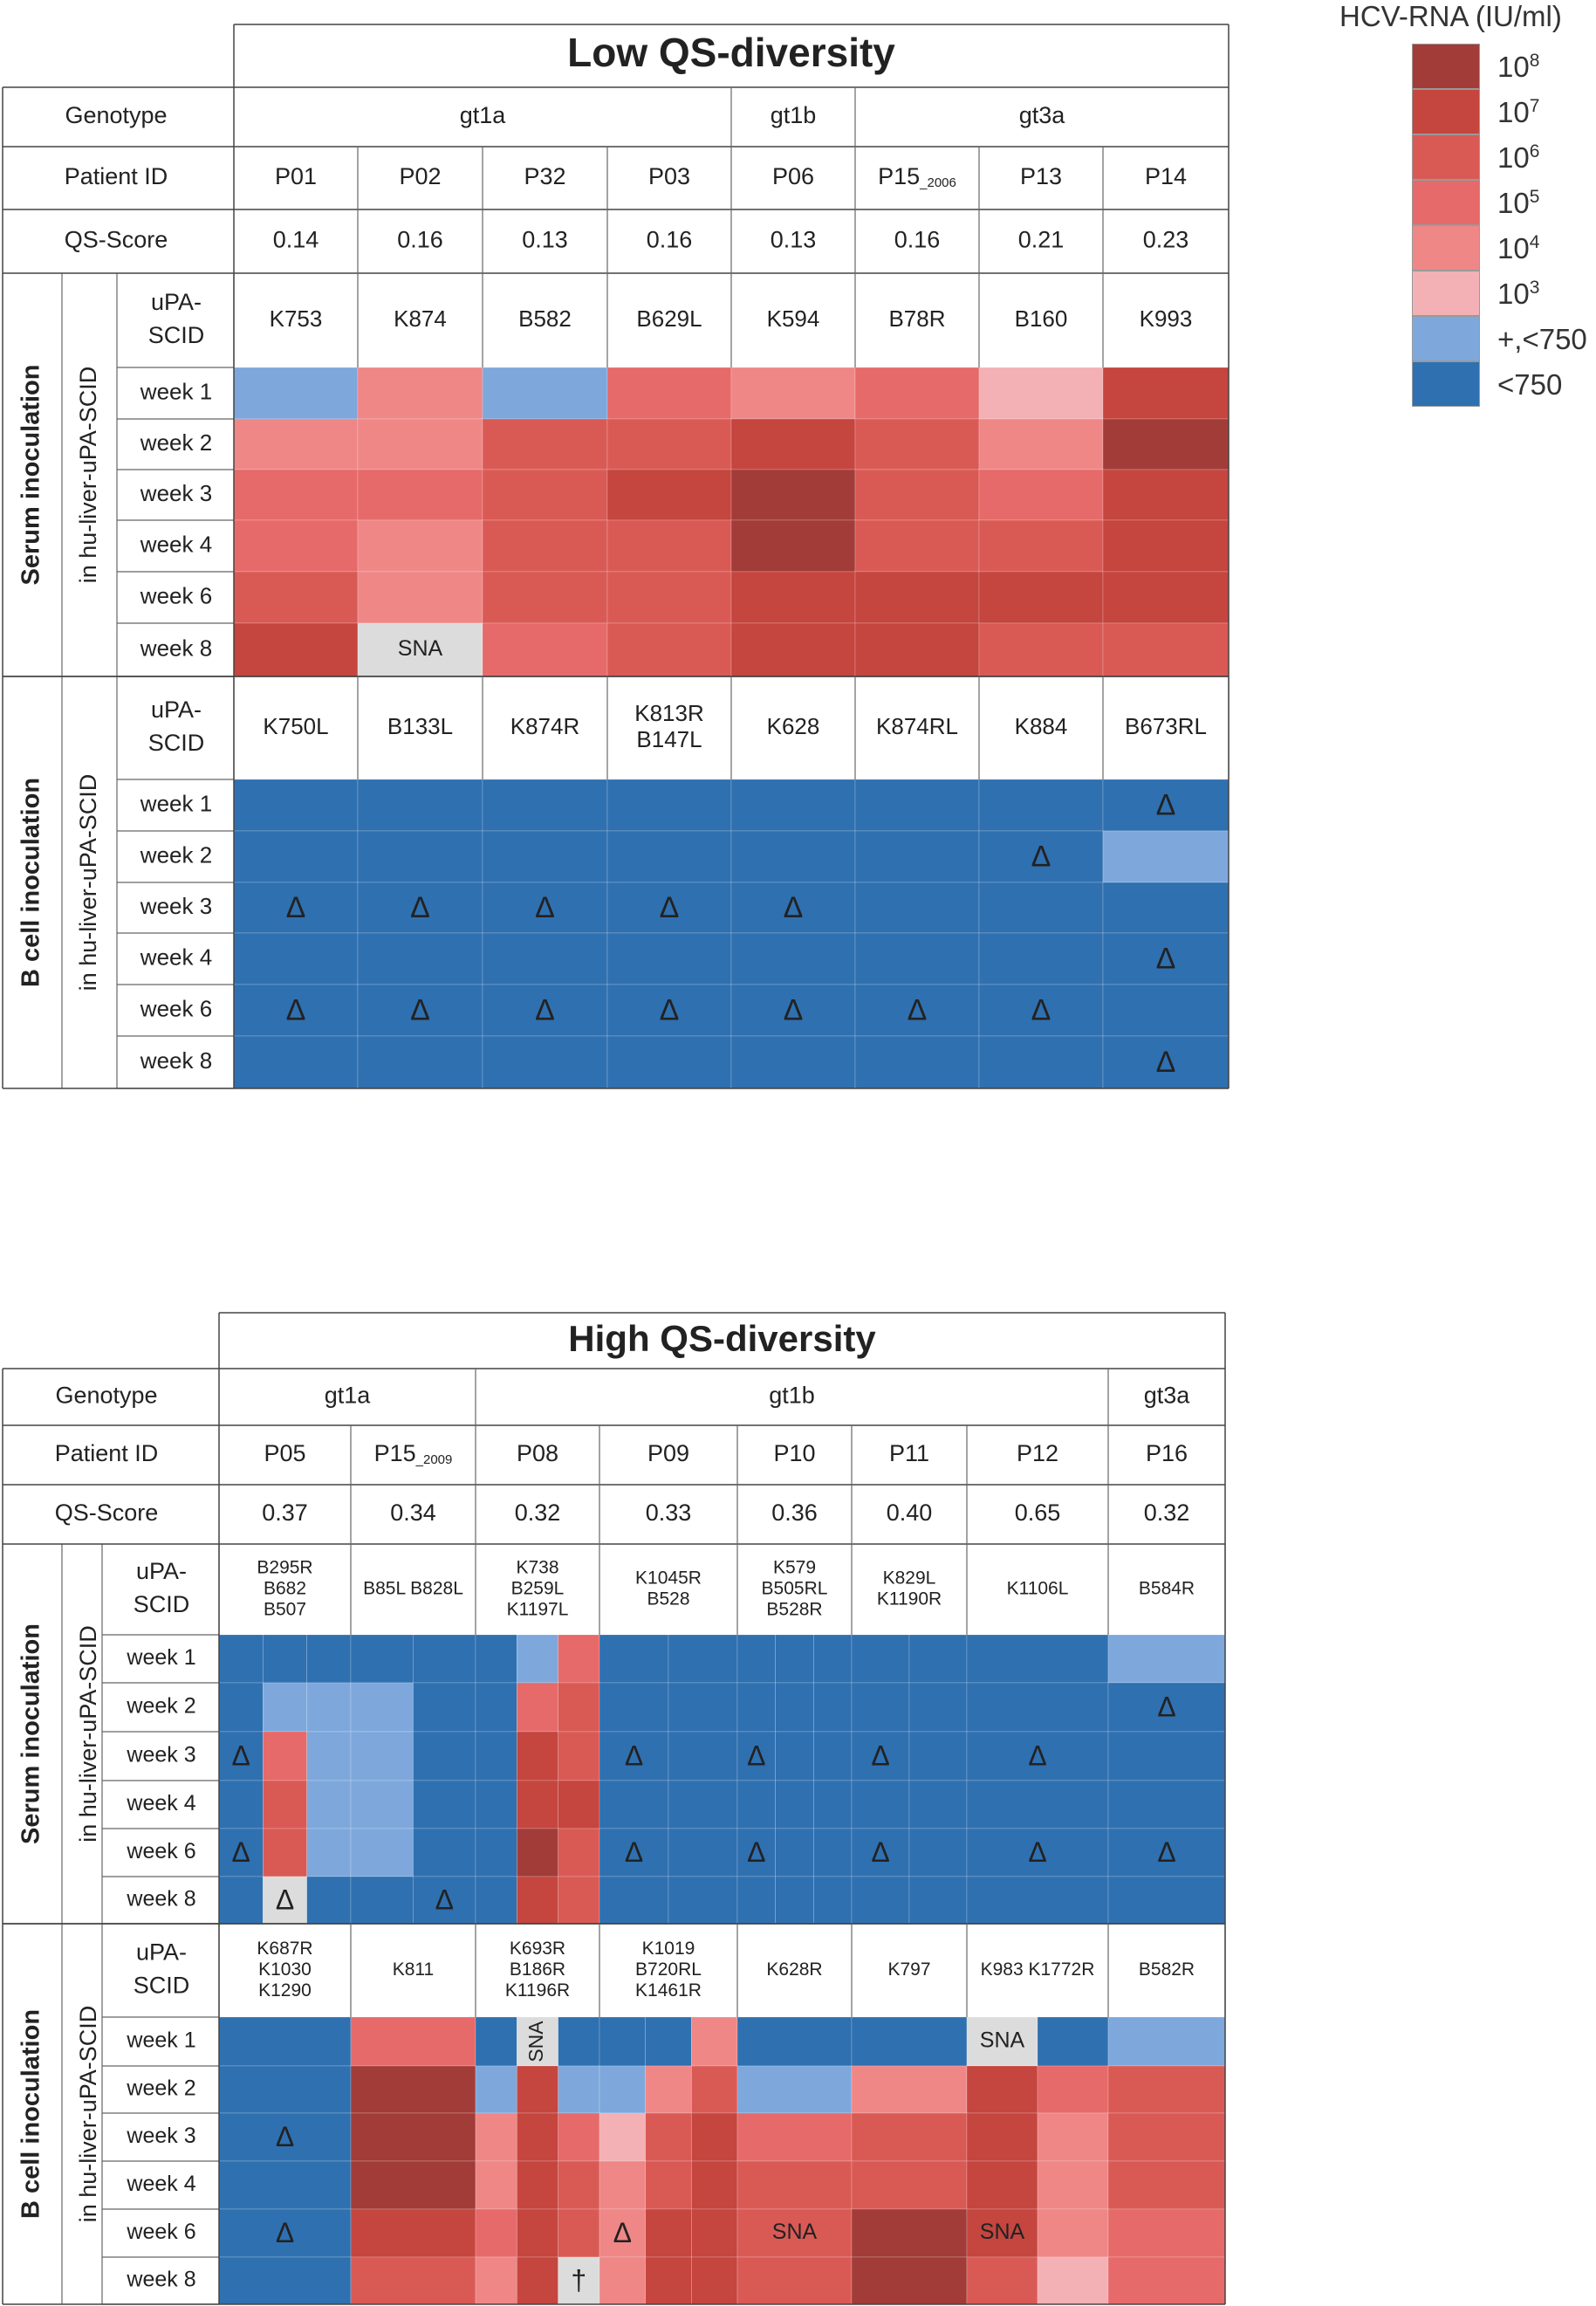 The height and width of the screenshot is (2306, 1596). Describe the element at coordinates (162, 1571) in the screenshot. I see `row-label-upa-scid: uPA-` at that location.